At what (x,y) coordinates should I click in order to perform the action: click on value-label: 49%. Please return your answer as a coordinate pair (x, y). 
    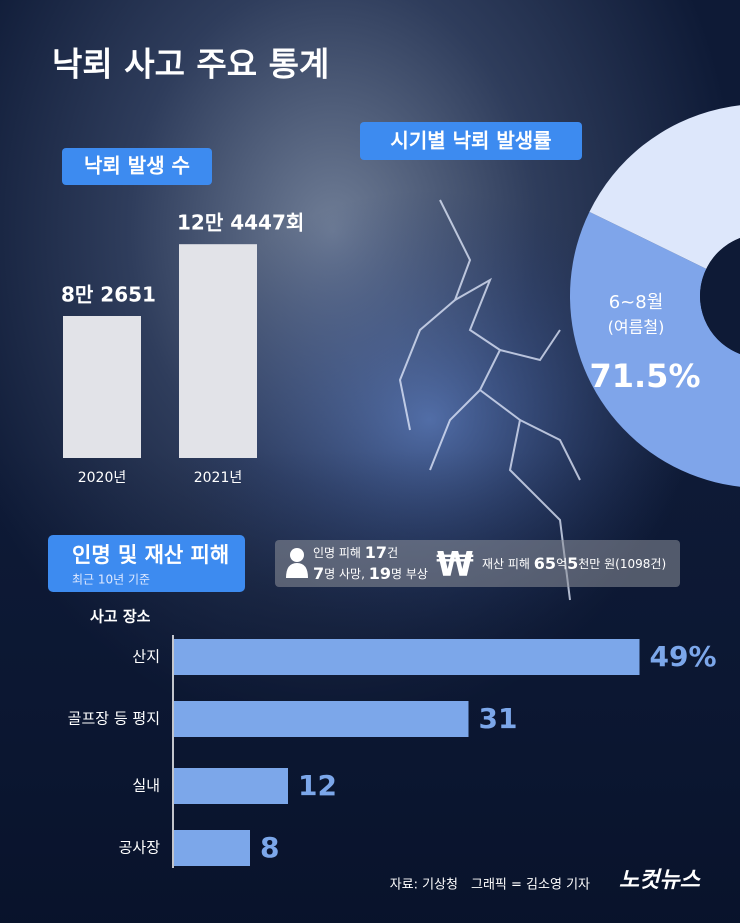
    Looking at the image, I should click on (683, 656).